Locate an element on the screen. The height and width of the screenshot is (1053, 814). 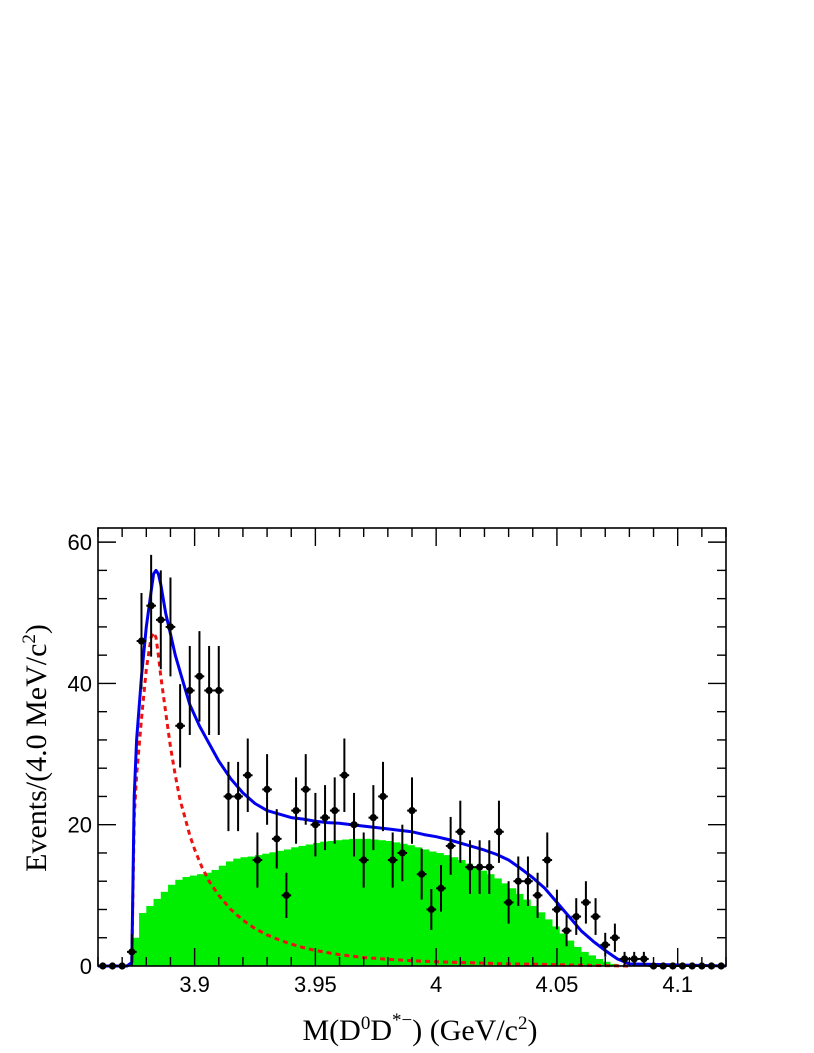
y-axis-label: Events/(4.0 MeV/c2) is located at coordinates (36, 748).